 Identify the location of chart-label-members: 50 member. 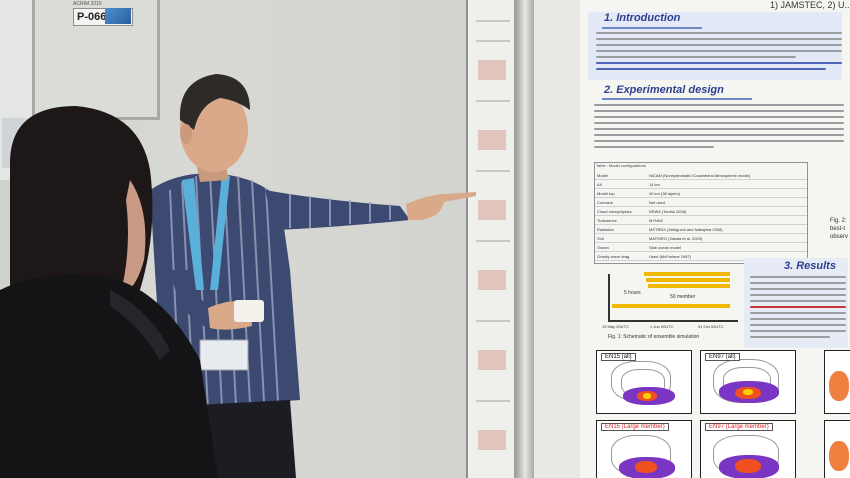
(683, 297).